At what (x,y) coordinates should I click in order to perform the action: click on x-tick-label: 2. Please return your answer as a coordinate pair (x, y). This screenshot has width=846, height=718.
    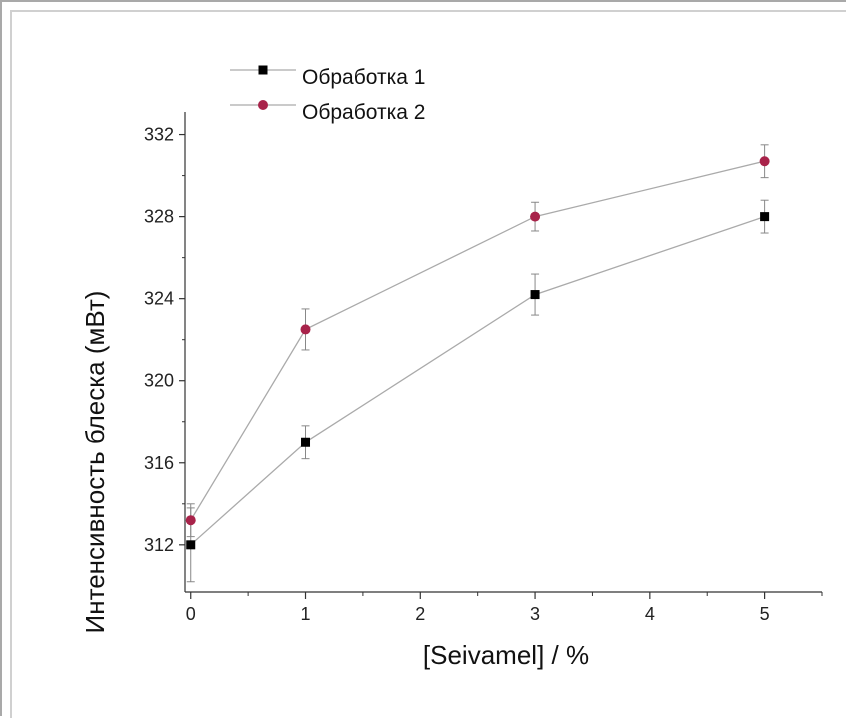
    Looking at the image, I should click on (420, 614).